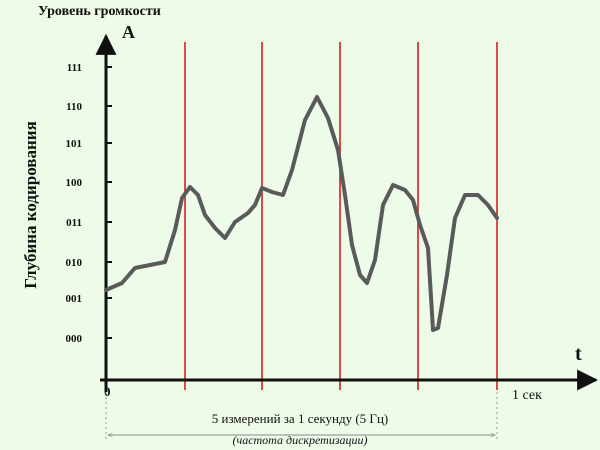 Image resolution: width=600 pixels, height=450 pixels. Describe the element at coordinates (74, 339) in the screenshot. I see `level-label: 000` at that location.